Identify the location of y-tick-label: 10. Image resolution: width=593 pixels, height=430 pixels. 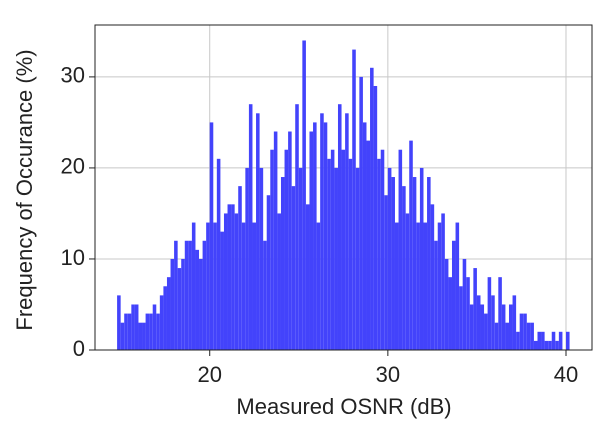
(73, 257).